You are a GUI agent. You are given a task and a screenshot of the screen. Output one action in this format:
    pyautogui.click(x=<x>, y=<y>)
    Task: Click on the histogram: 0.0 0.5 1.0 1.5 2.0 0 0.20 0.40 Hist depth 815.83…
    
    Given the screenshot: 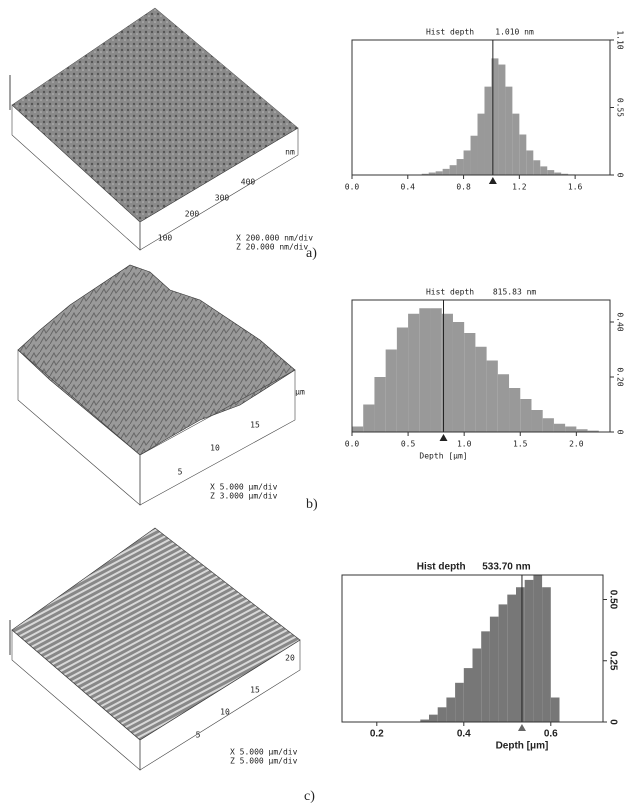 What is the action you would take?
    pyautogui.click(x=485, y=374)
    